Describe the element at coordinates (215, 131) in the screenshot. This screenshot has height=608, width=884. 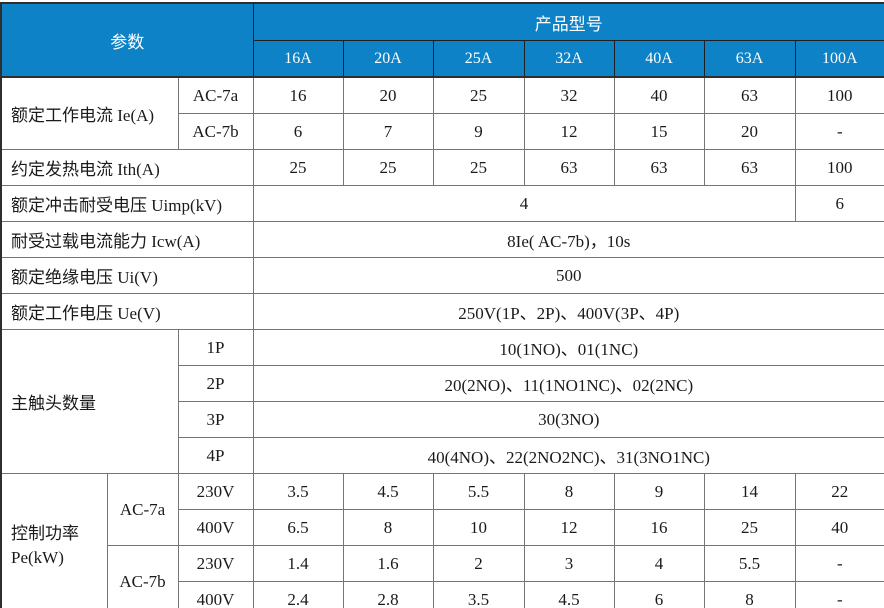
I see `sub-label-ac7b: AC-7b` at that location.